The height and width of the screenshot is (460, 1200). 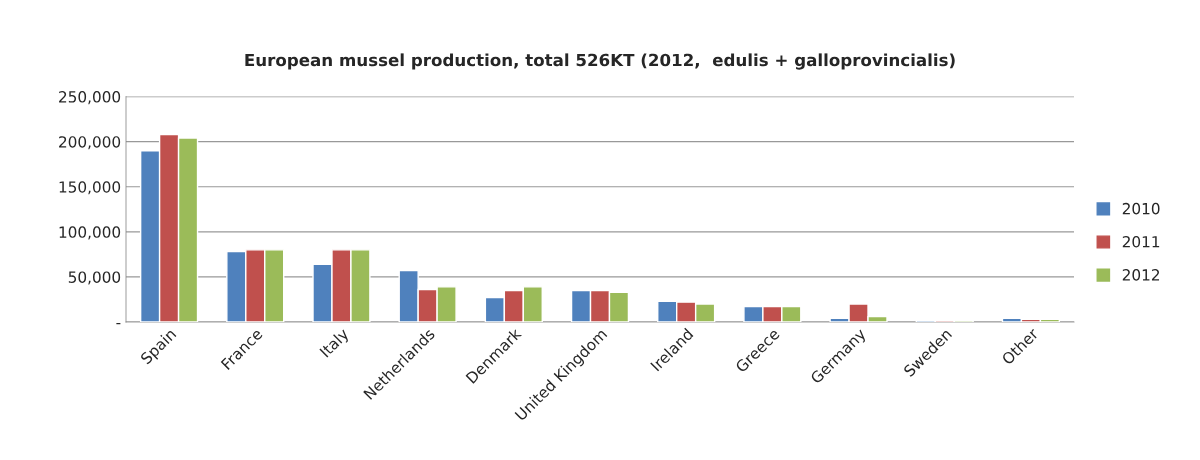 What do you see at coordinates (1141, 241) in the screenshot?
I see `legend-label: 2011` at bounding box center [1141, 241].